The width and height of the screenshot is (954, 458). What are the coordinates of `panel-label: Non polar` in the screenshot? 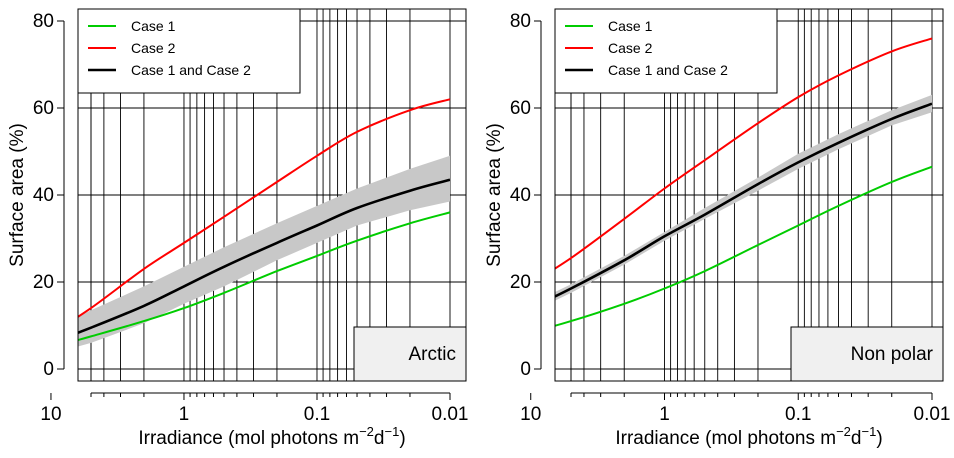 It's located at (892, 354).